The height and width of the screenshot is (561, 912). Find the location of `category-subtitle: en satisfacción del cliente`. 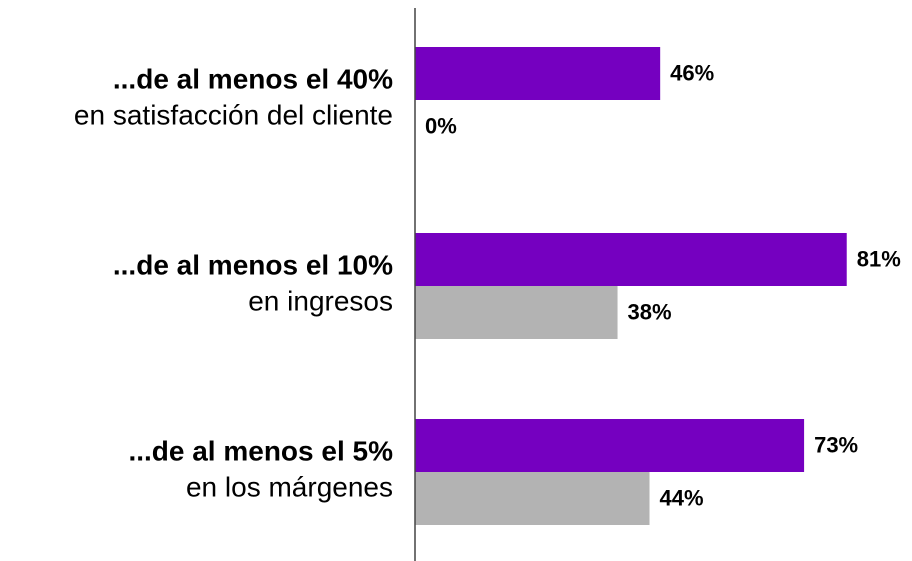

category-subtitle: en satisfacción del cliente is located at coordinates (233, 114).